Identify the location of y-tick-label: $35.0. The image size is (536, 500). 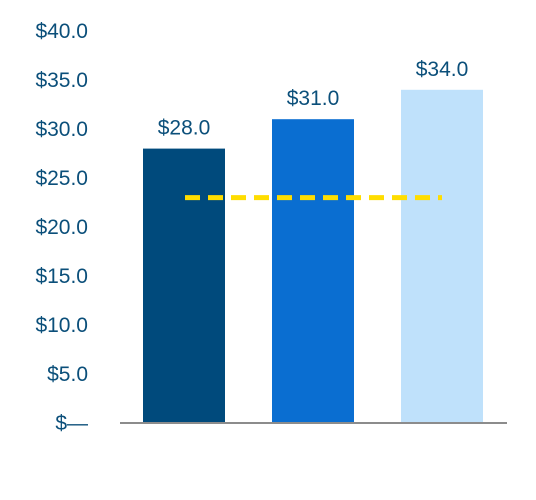
(61, 80).